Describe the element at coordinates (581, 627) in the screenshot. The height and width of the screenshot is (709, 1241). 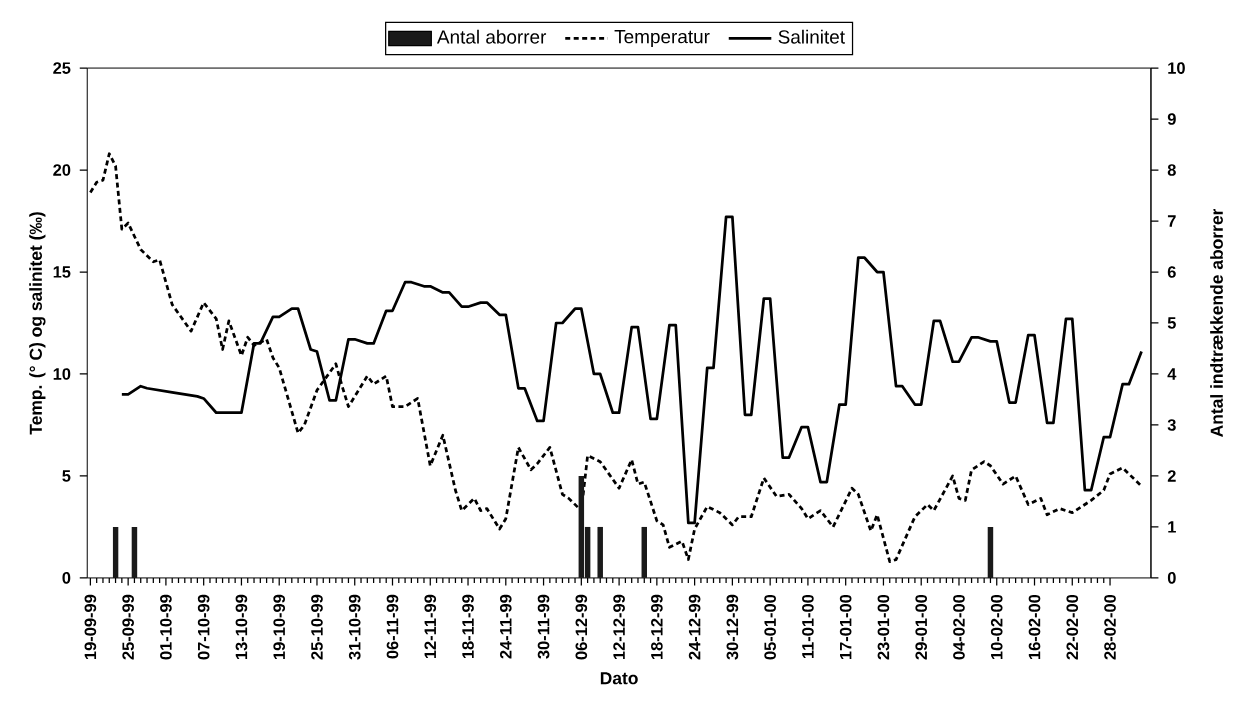
I see `x-tick-label: 06-12-99` at that location.